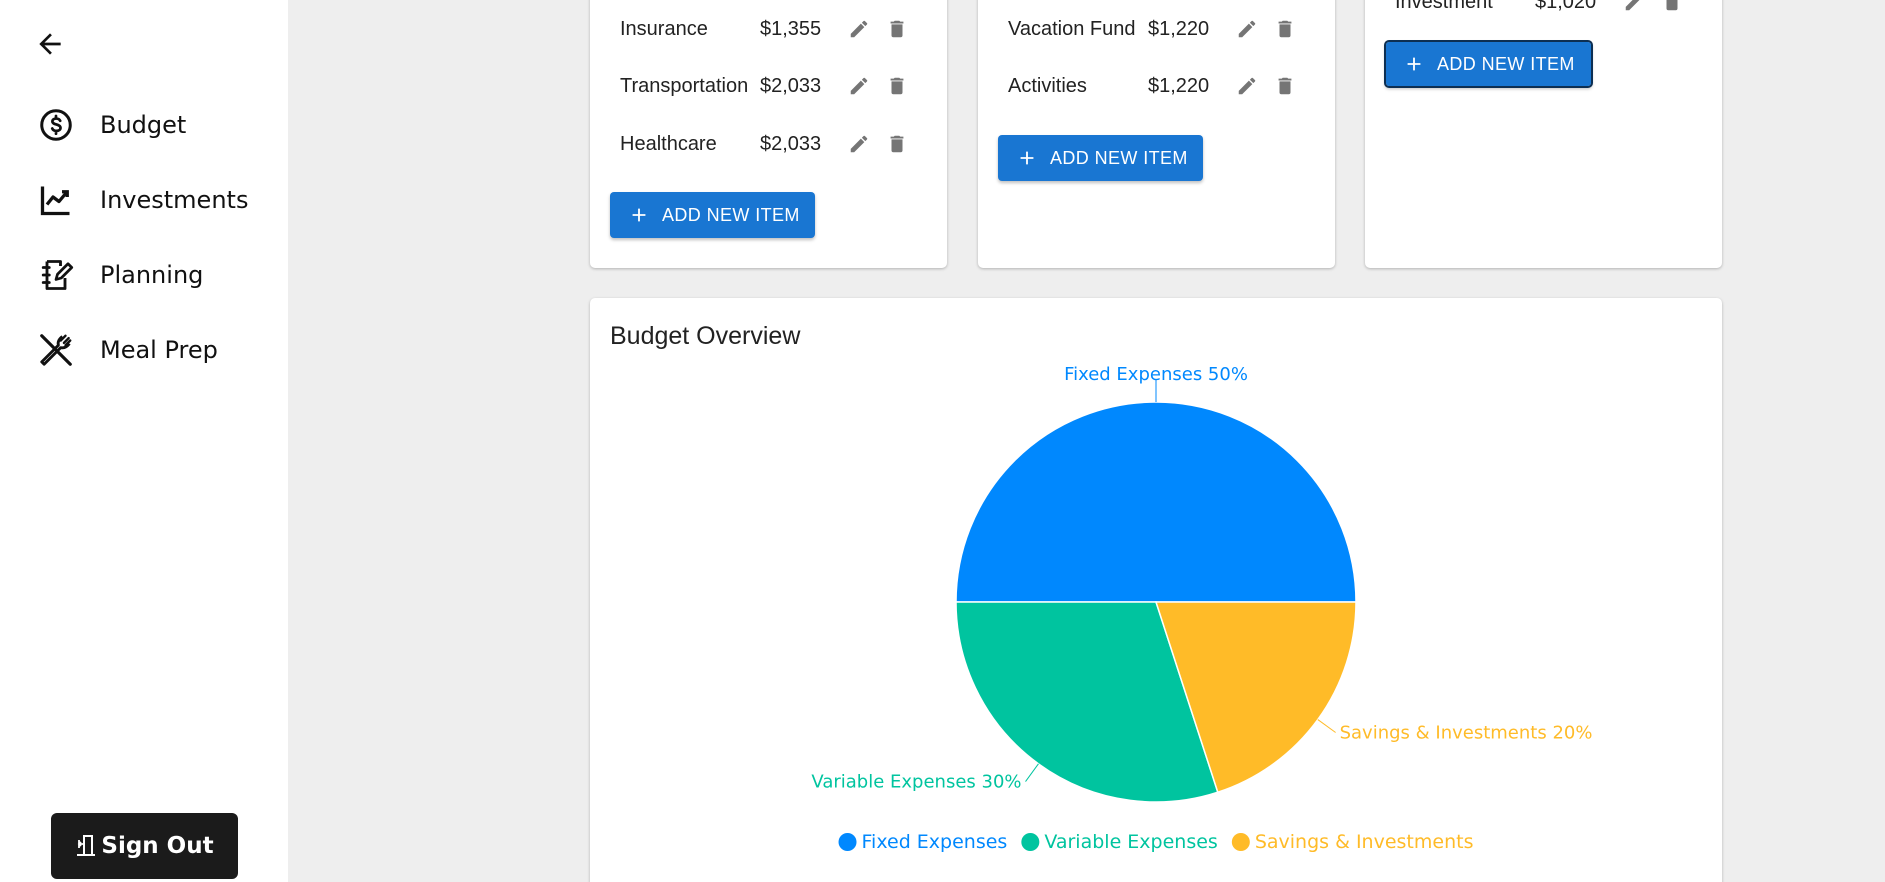  Describe the element at coordinates (1047, 85) in the screenshot. I see `item-name: Activities` at that location.